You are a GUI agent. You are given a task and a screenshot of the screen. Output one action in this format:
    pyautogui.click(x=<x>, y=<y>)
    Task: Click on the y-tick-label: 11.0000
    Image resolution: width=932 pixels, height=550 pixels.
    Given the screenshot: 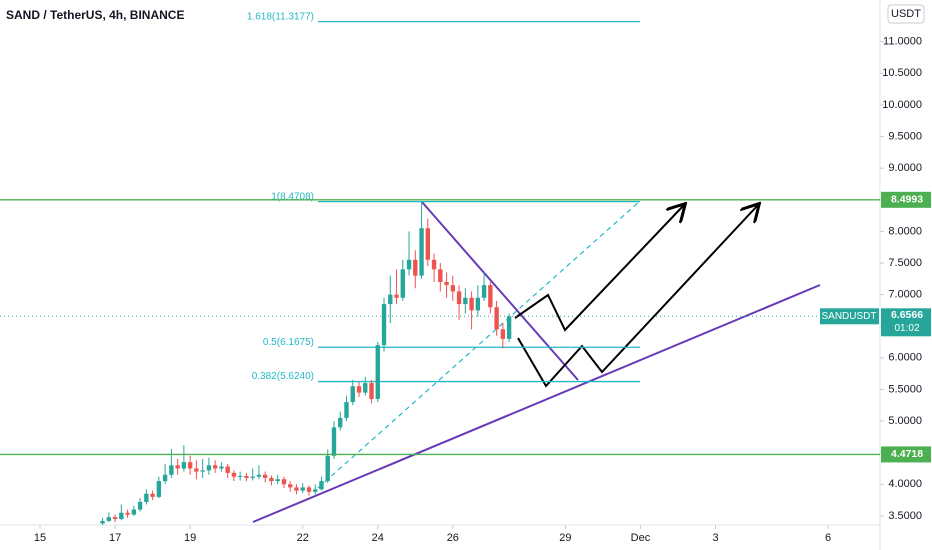 What is the action you would take?
    pyautogui.click(x=902, y=42)
    